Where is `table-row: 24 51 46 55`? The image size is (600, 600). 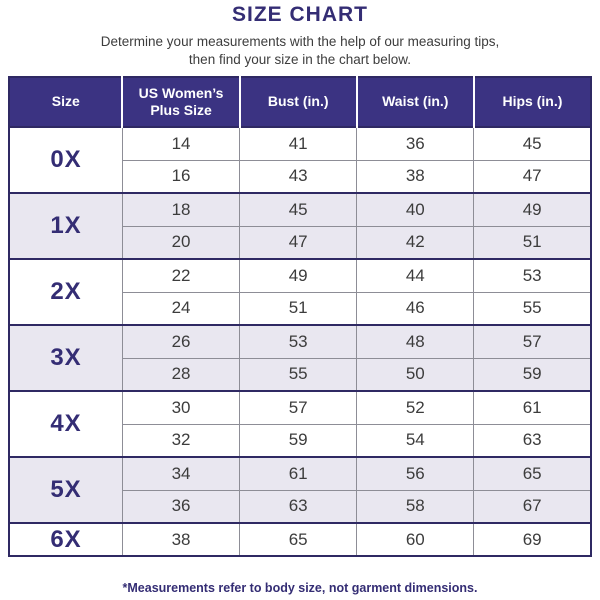 table-row: 24 51 46 55 is located at coordinates (300, 308).